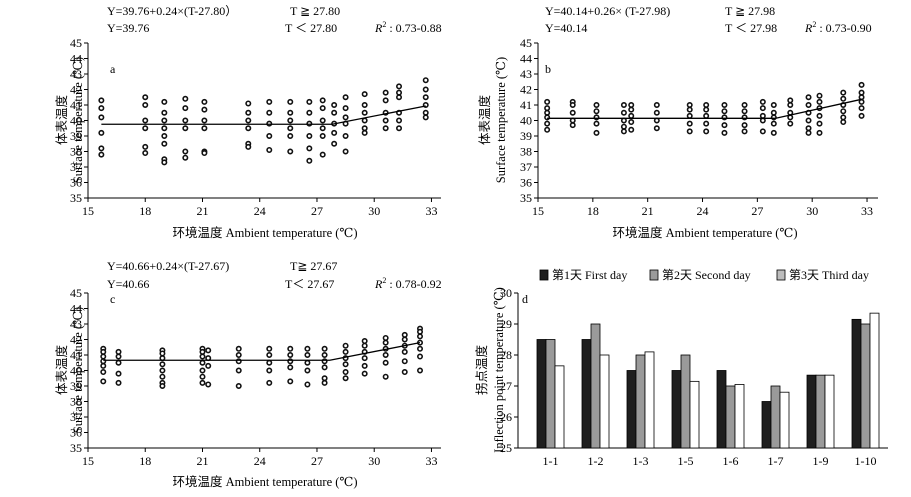 This screenshot has width=911, height=497. What do you see at coordinates (526, 167) in the screenshot?
I see `y-tick-label: 37` at bounding box center [526, 167].